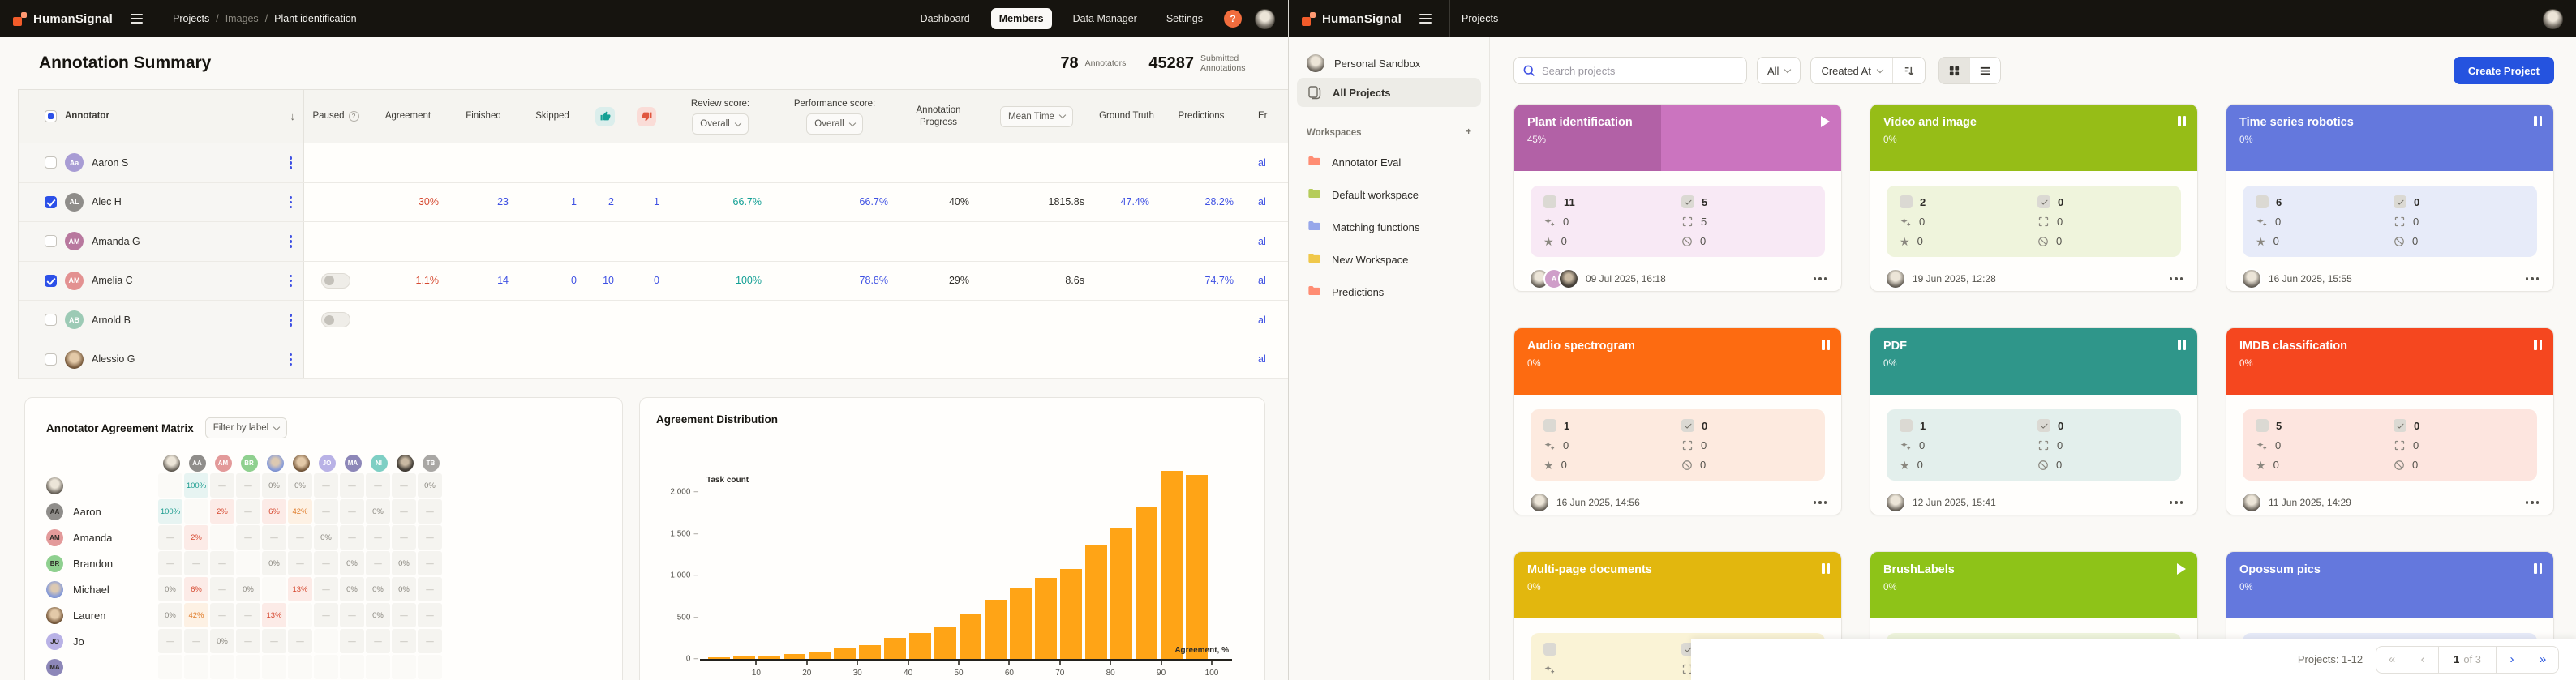 The image size is (2576, 680). Describe the element at coordinates (720, 124) in the screenshot. I see `review-overall-select: Overall` at that location.